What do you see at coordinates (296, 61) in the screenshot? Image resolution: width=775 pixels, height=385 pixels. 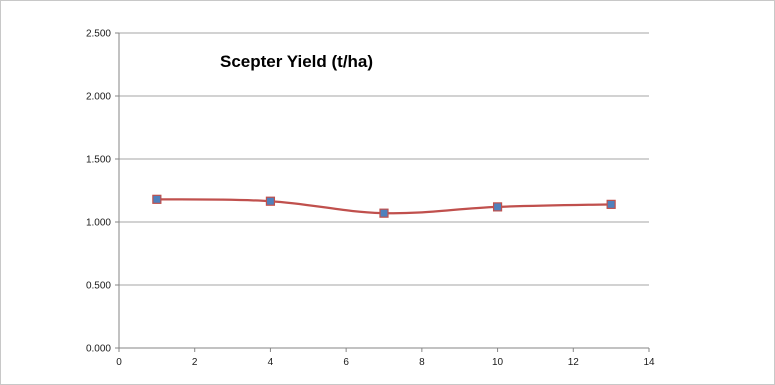 I see `chart-title: Scepter Yield (t/ha)` at bounding box center [296, 61].